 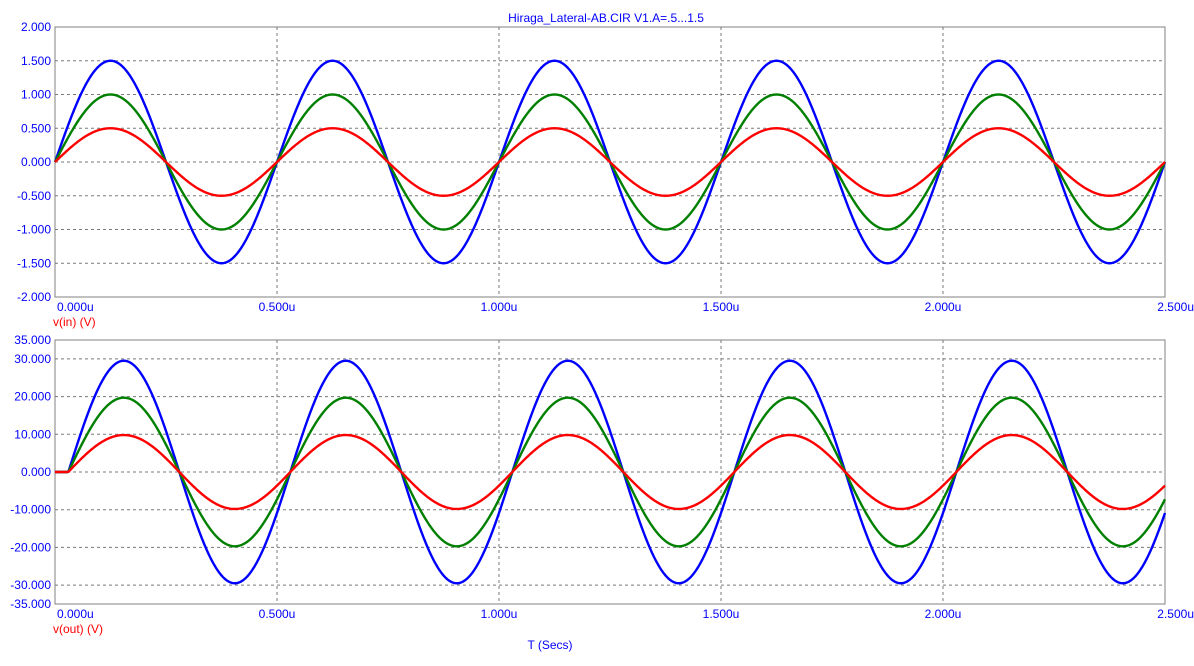 What do you see at coordinates (1175, 614) in the screenshot?
I see `output-x-tick-label: 2.500u` at bounding box center [1175, 614].